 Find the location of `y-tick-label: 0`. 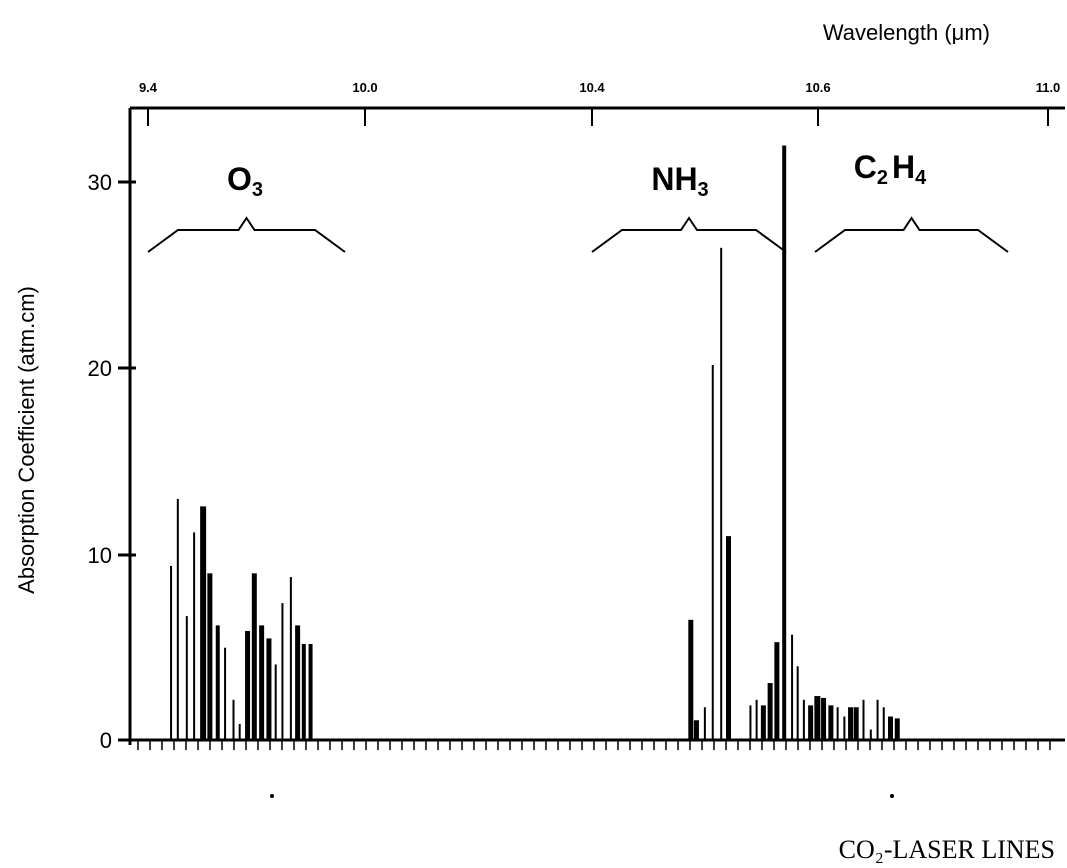

y-tick-label: 0 is located at coordinates (106, 740).